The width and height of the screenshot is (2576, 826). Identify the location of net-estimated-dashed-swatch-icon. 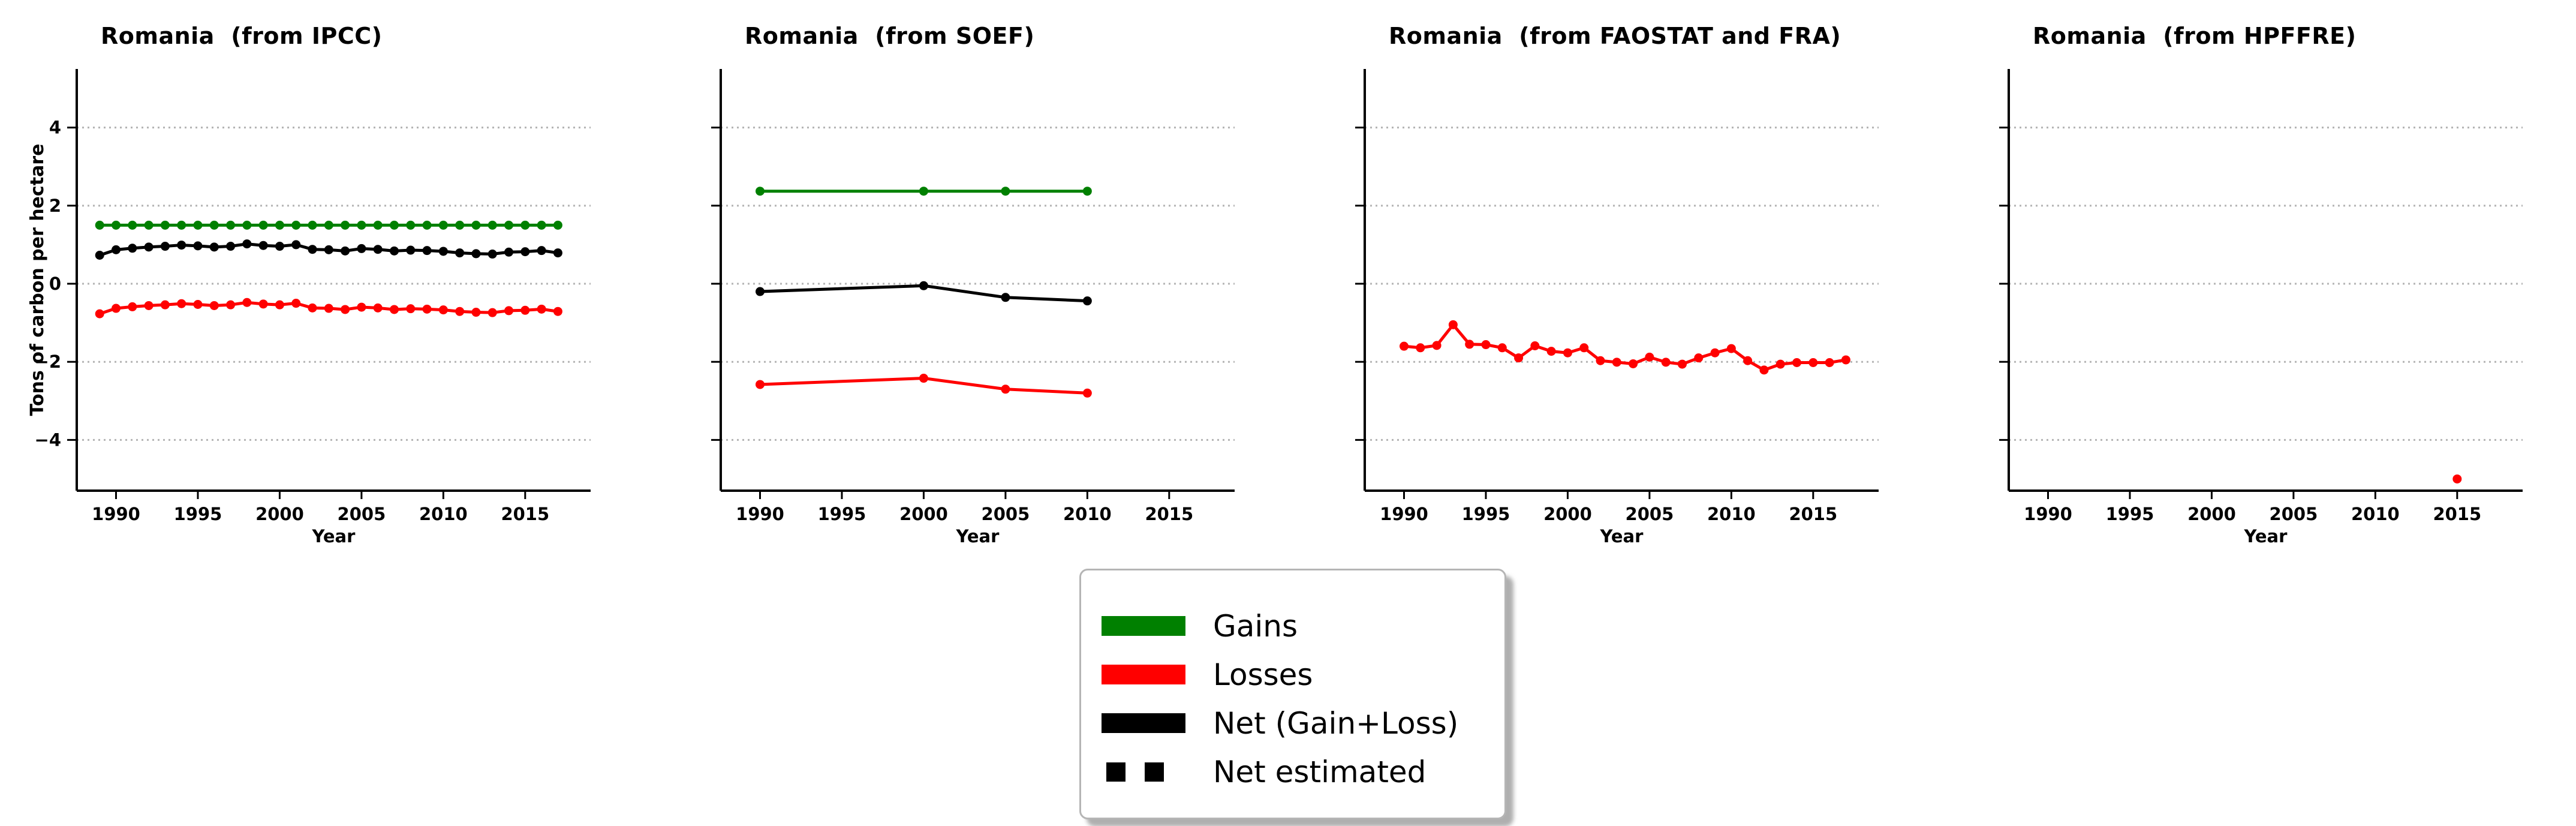
(1135, 772).